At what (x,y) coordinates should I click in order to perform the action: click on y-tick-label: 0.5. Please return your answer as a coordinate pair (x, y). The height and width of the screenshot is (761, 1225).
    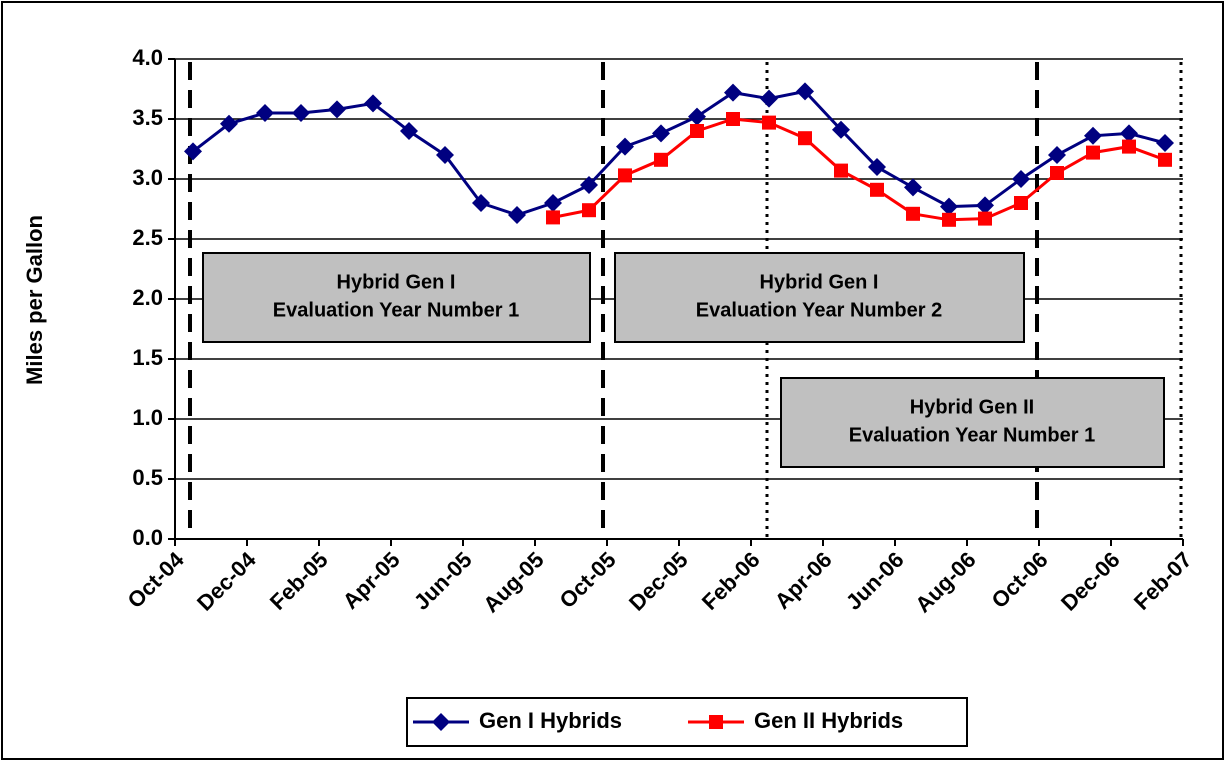
    Looking at the image, I should click on (147, 477).